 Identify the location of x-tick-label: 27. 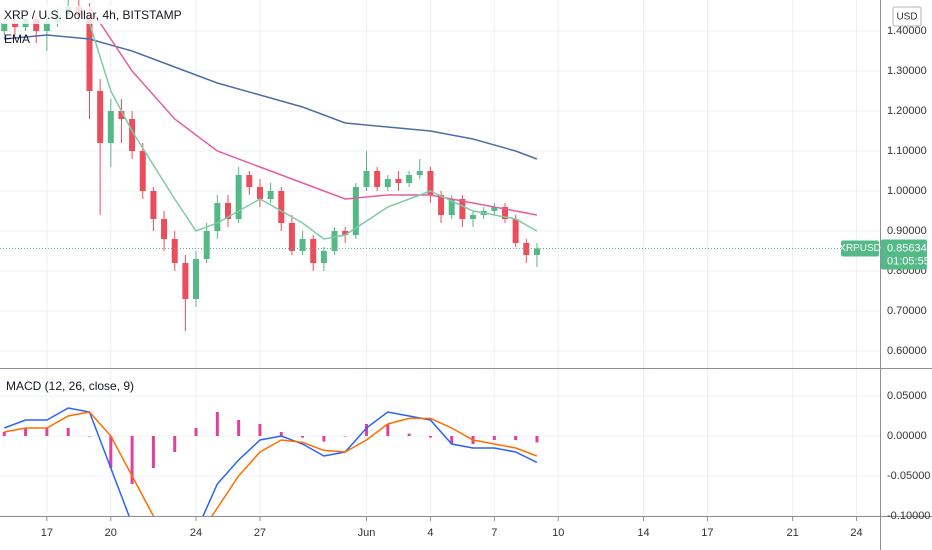
(260, 533).